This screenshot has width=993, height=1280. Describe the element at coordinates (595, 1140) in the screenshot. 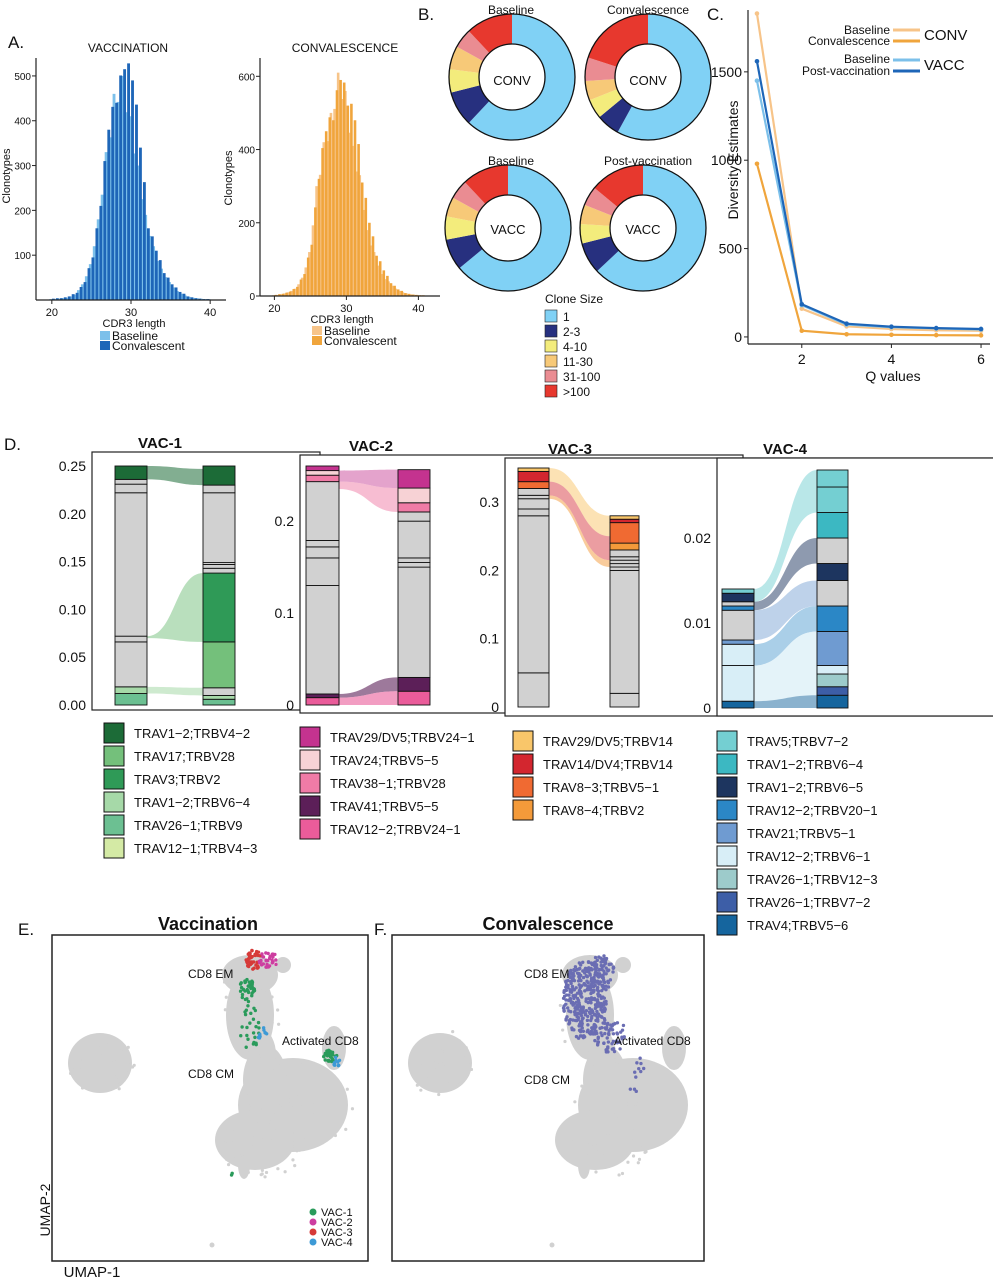

I see `umap-conv-cell-cluster` at that location.